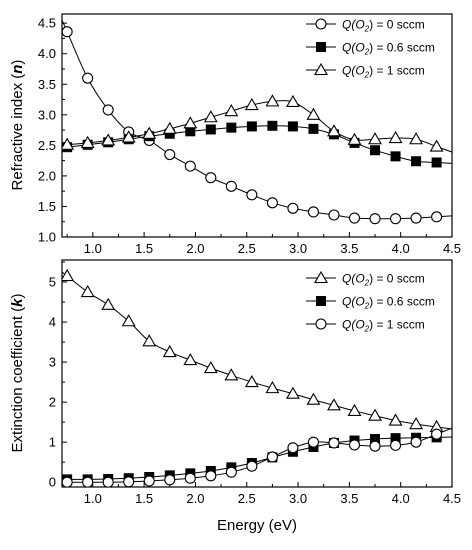  Describe the element at coordinates (52, 322) in the screenshot. I see `y-tick-label: 4` at that location.